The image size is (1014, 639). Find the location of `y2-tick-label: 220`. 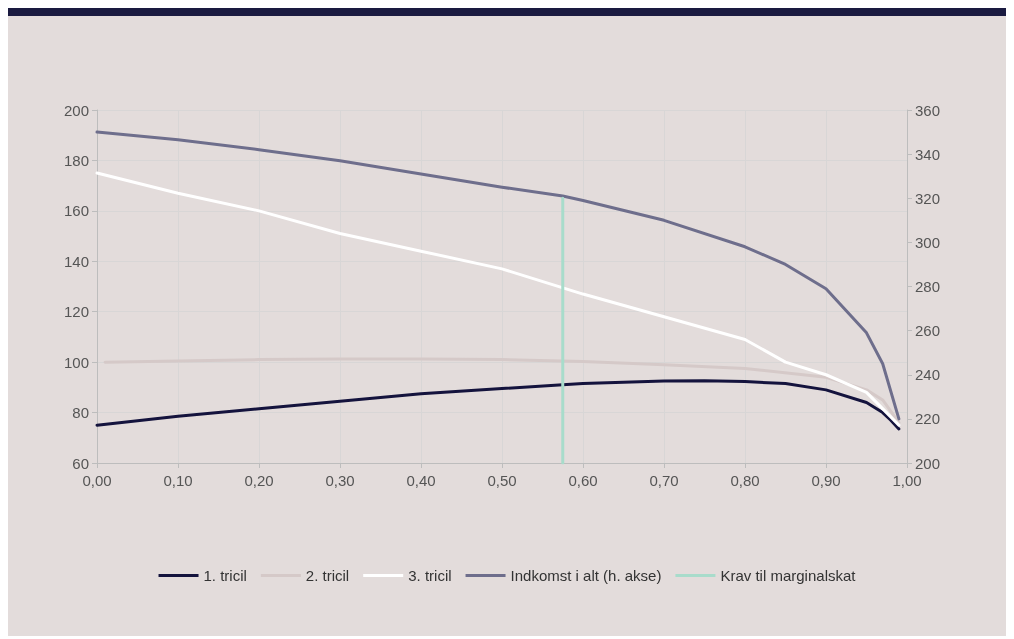

y2-tick-label: 220 is located at coordinates (928, 419).